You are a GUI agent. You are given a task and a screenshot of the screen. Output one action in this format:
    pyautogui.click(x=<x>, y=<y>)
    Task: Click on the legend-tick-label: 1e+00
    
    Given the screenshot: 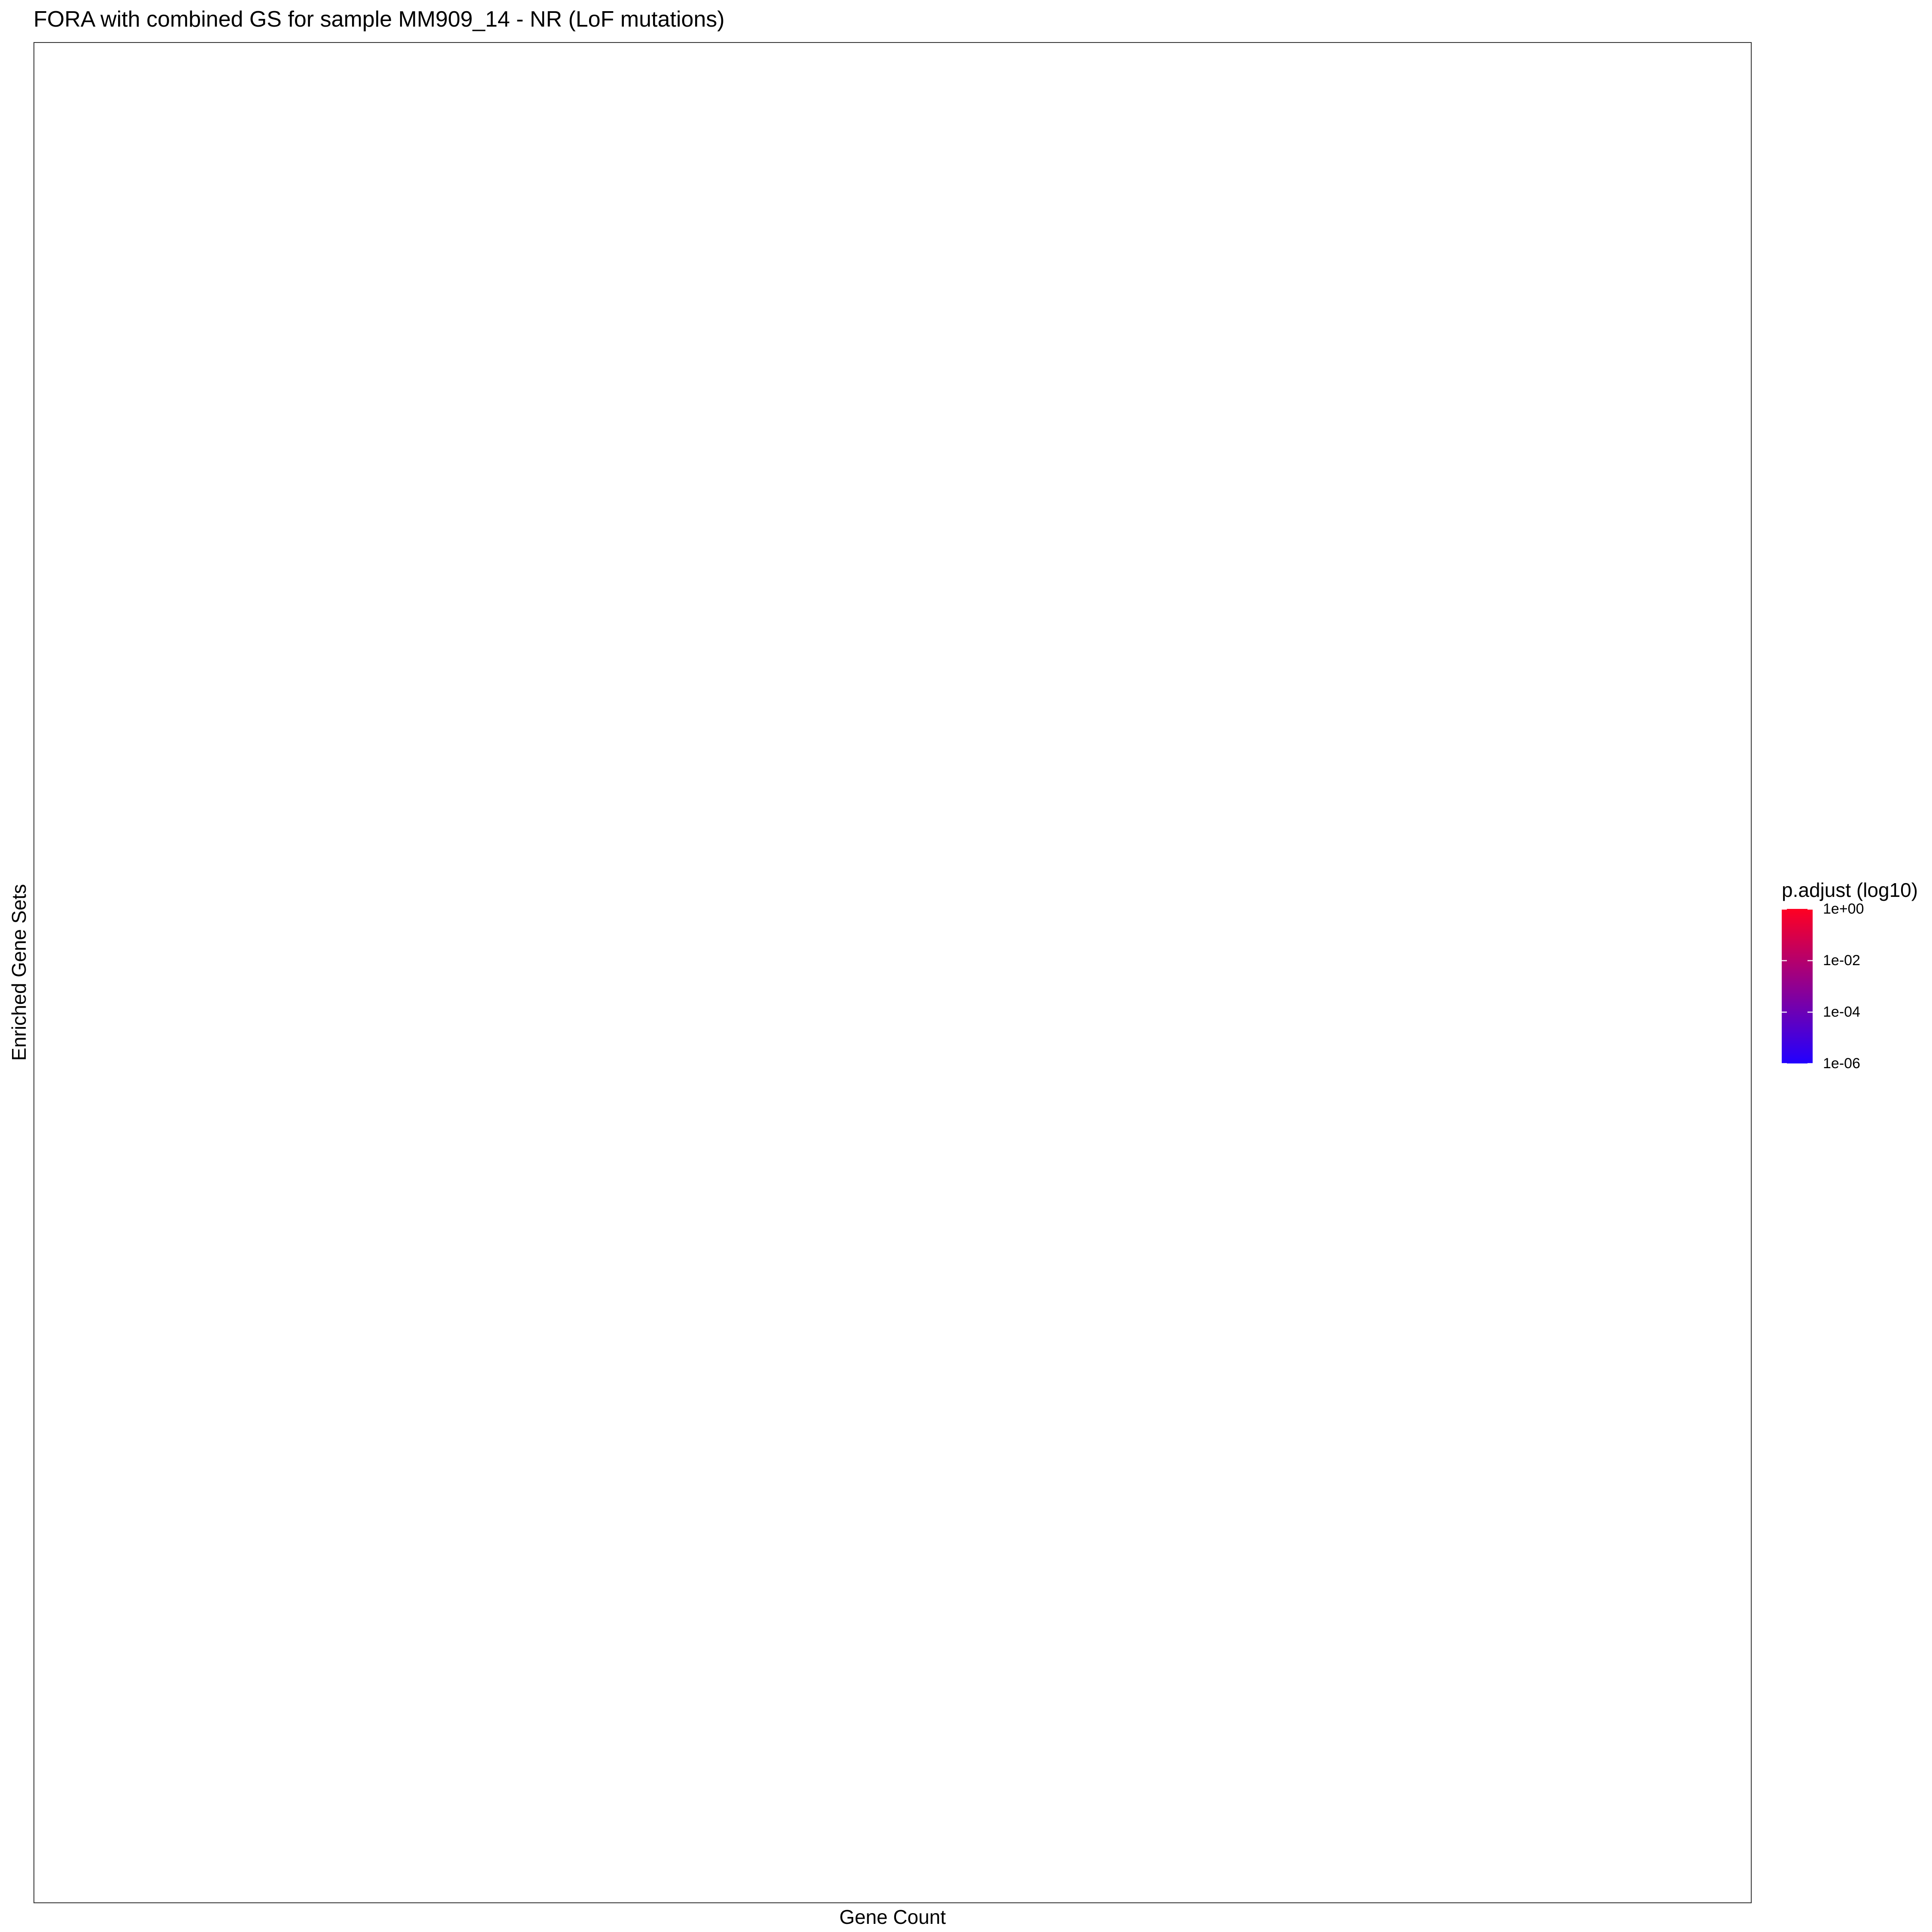 What is the action you would take?
    pyautogui.click(x=1843, y=909)
    